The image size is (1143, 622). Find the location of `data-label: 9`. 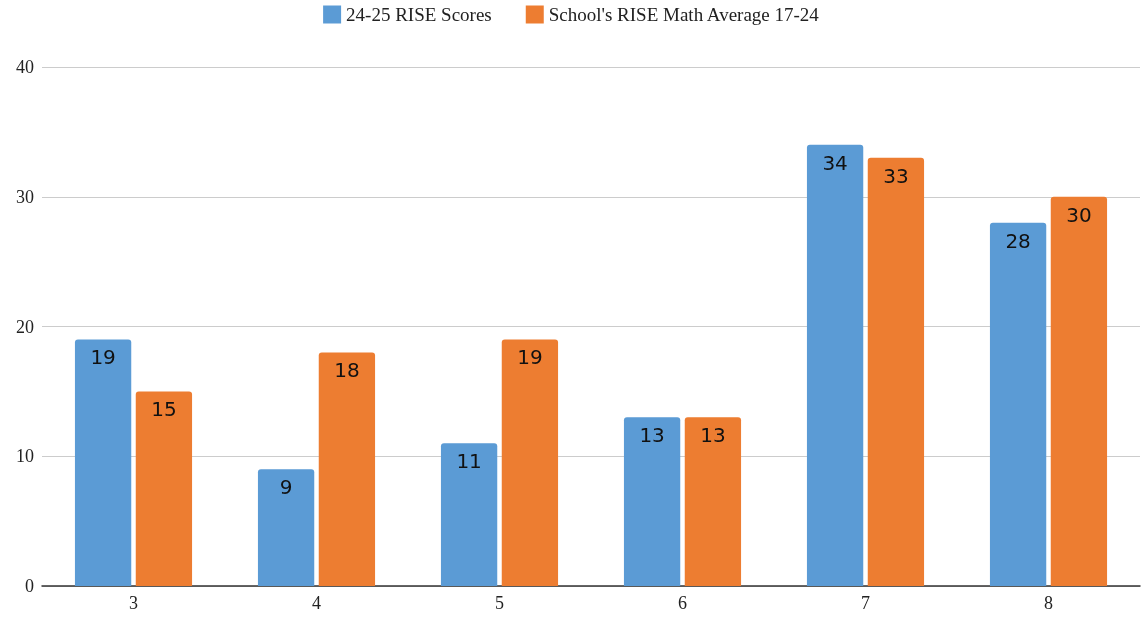

data-label: 9 is located at coordinates (286, 487).